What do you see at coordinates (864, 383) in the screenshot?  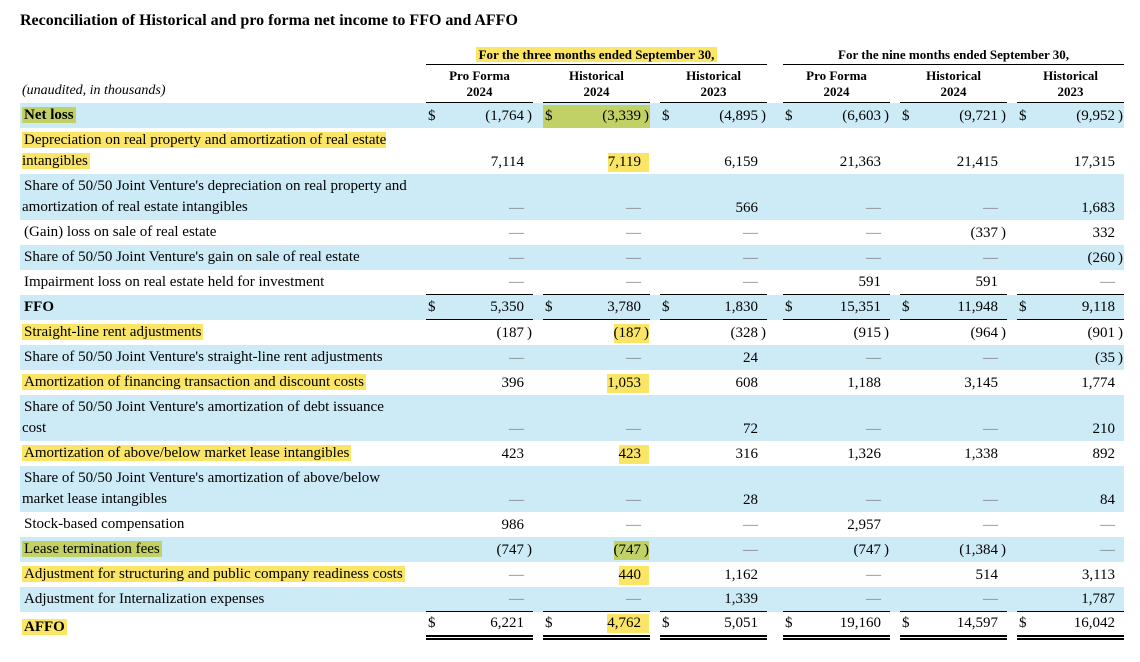 I see `cell-value: 1,188` at bounding box center [864, 383].